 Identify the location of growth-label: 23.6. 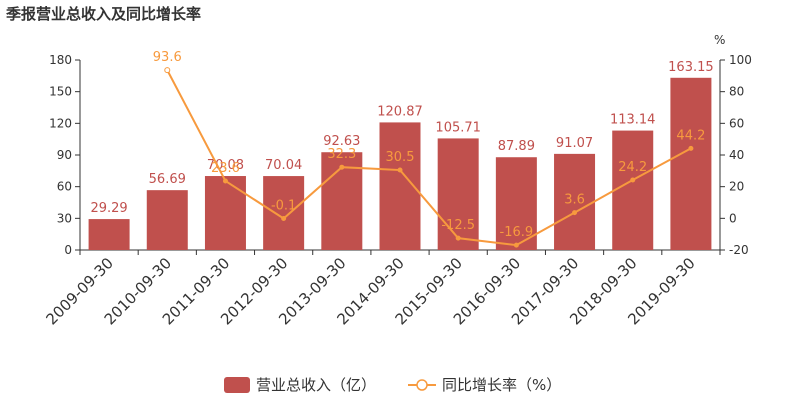
(225, 168).